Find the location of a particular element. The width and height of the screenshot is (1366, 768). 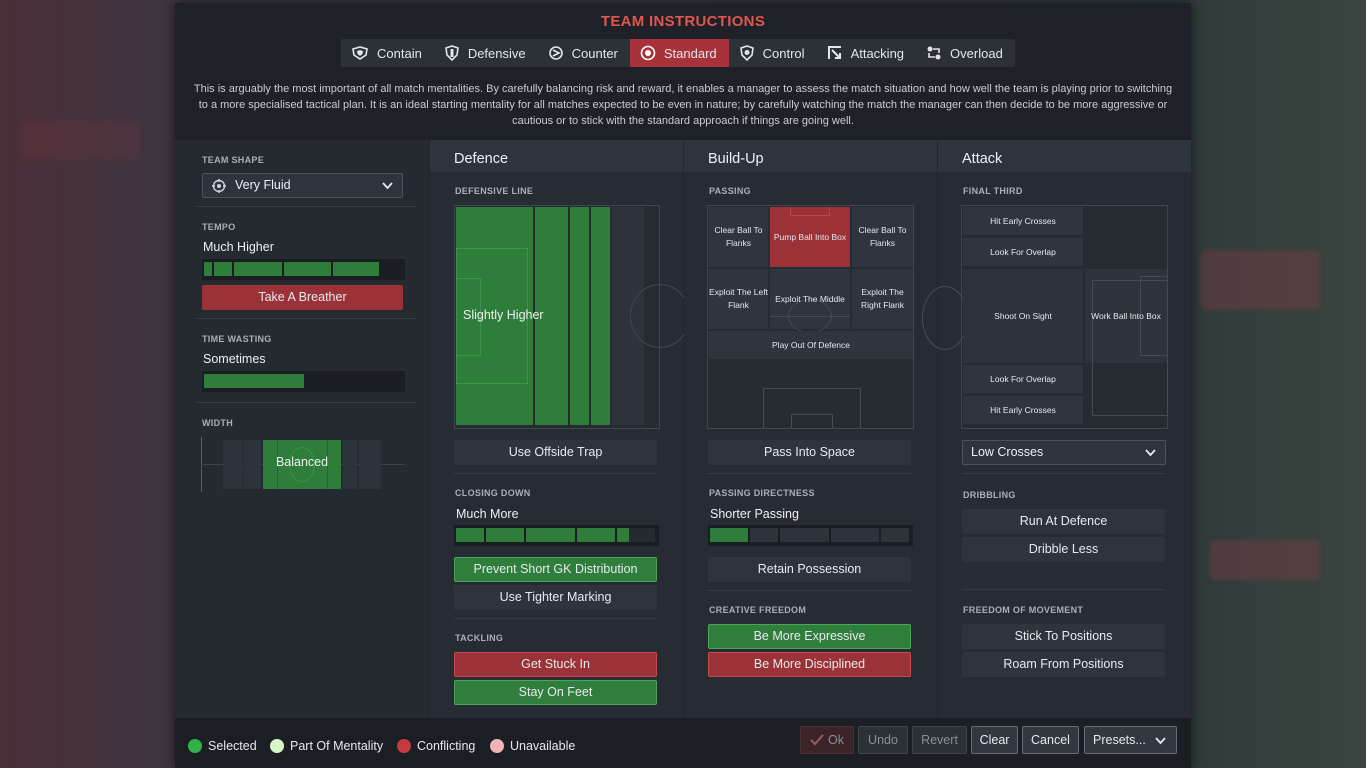

defensive-line-pitch: Slightly Higher is located at coordinates (572, 317).